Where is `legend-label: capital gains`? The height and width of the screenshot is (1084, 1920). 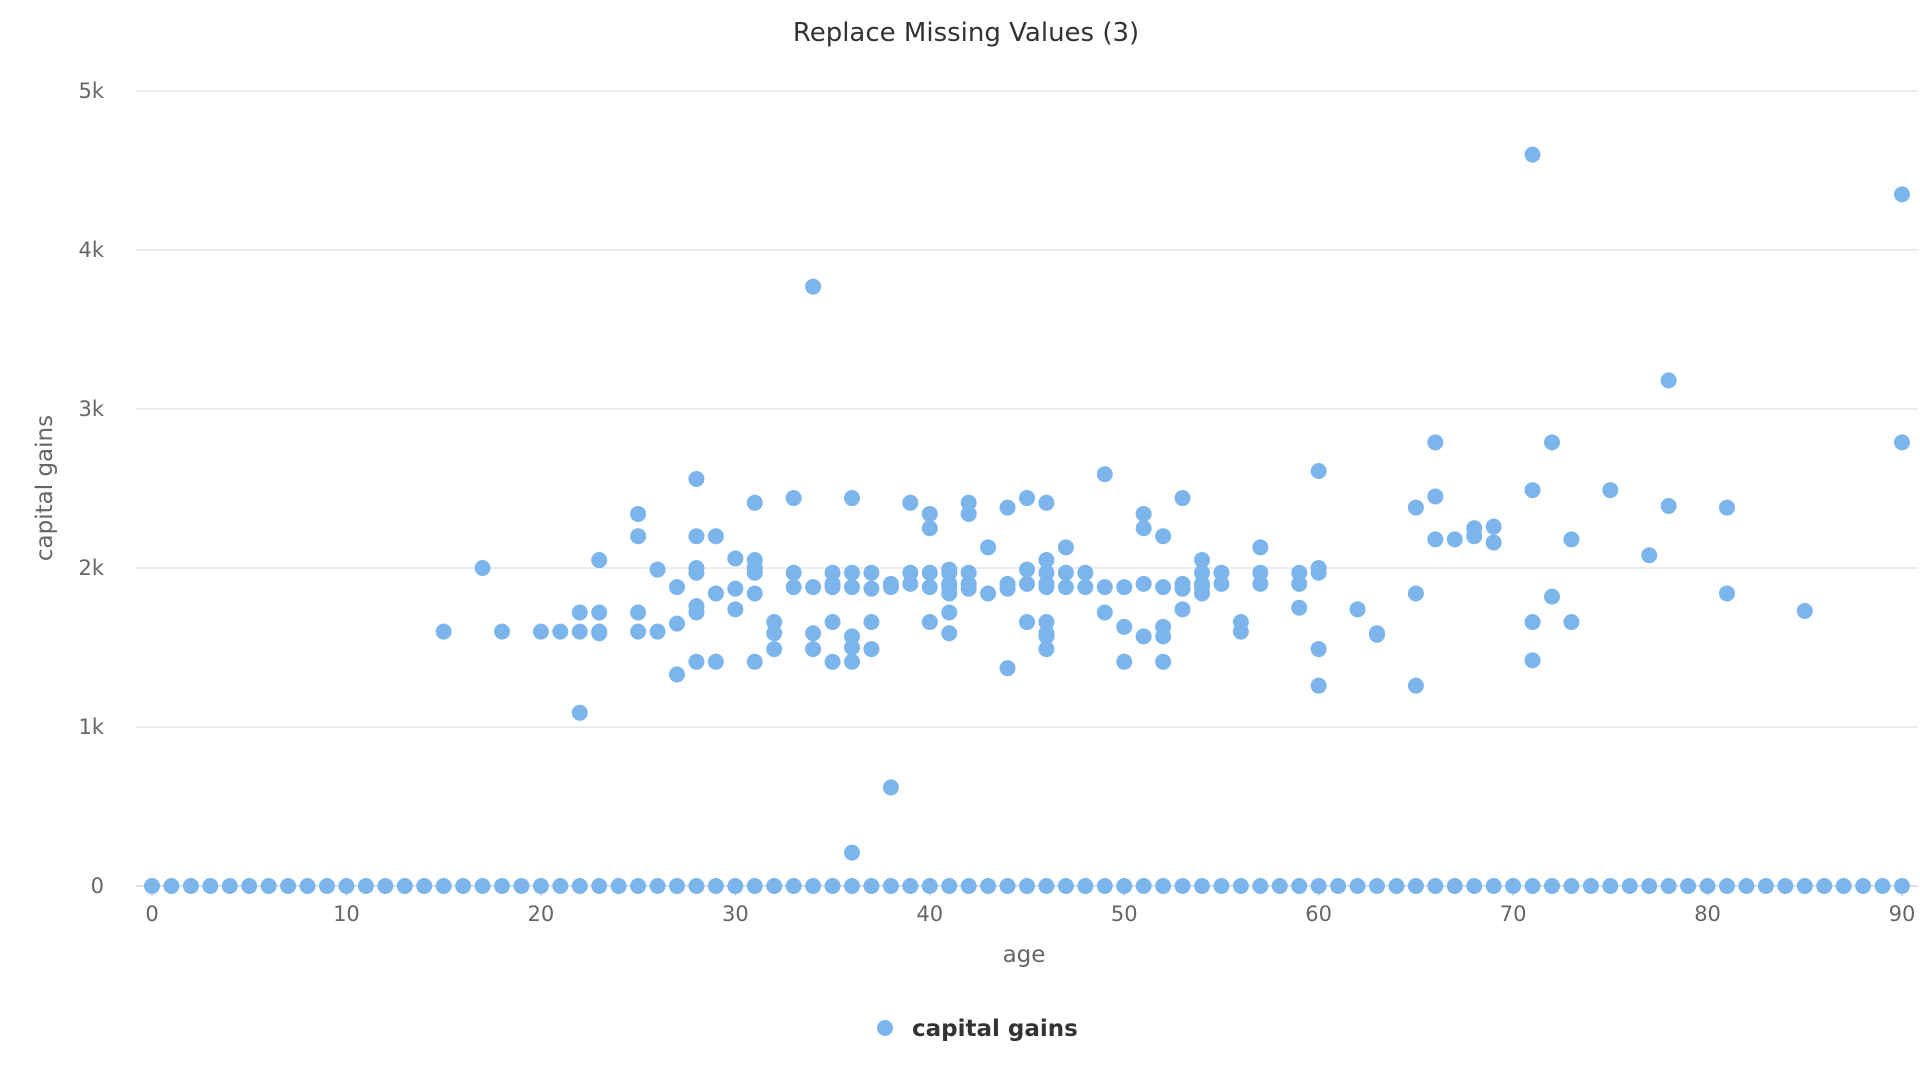 legend-label: capital gains is located at coordinates (995, 1029).